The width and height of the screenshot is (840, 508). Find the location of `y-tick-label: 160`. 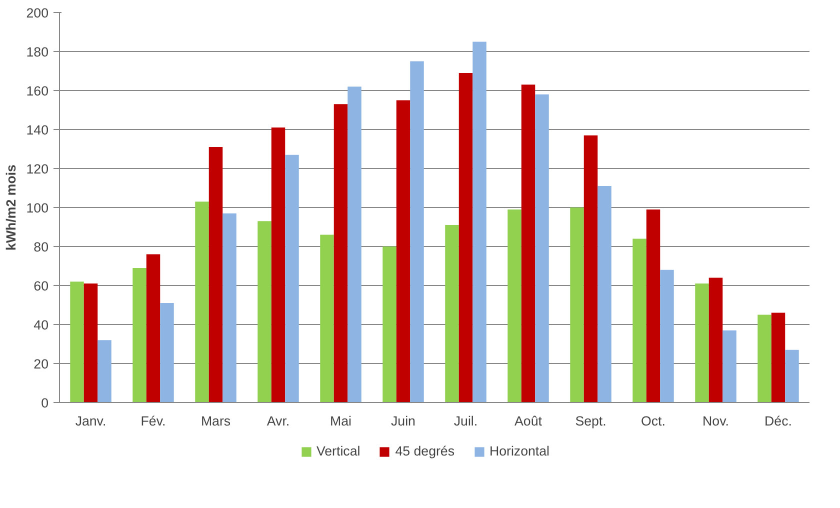

y-tick-label: 160 is located at coordinates (37, 91).